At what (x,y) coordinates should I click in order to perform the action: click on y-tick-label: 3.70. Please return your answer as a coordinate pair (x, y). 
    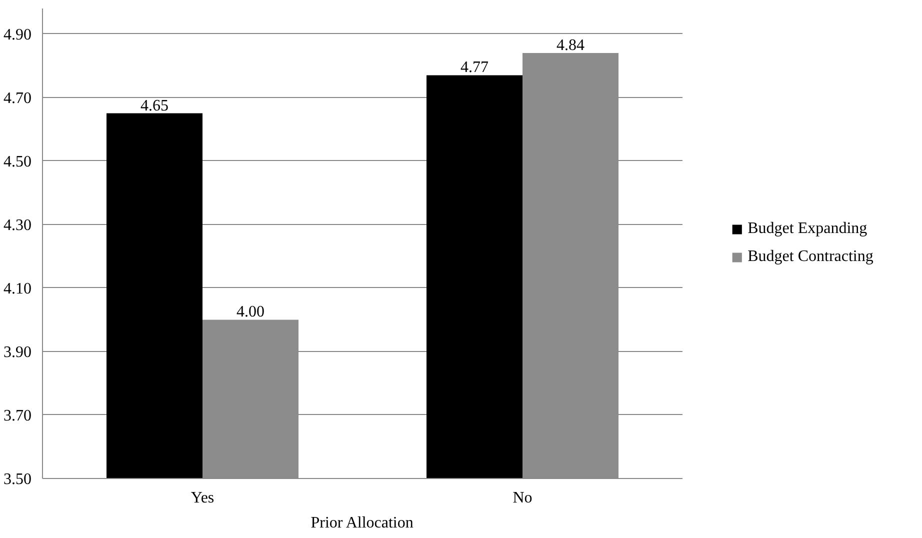
    Looking at the image, I should click on (18, 415).